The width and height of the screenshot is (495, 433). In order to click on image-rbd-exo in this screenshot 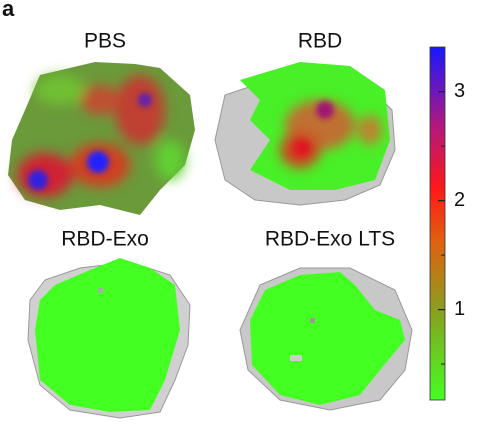, I will do `click(109, 338)`.